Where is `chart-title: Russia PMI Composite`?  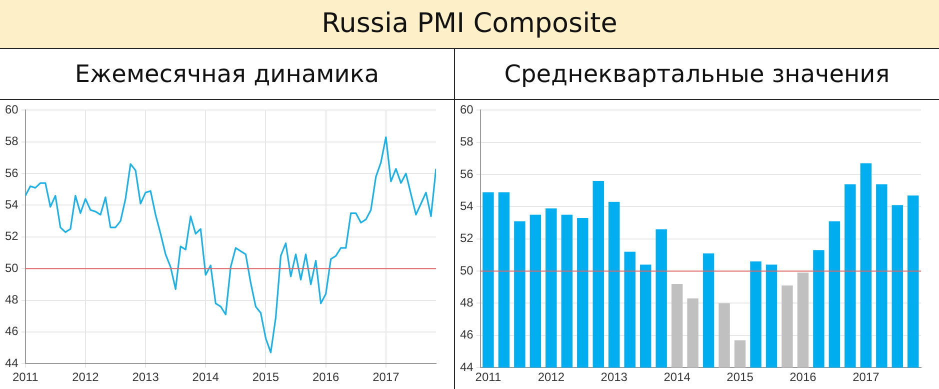
chart-title: Russia PMI Composite is located at coordinates (469, 24).